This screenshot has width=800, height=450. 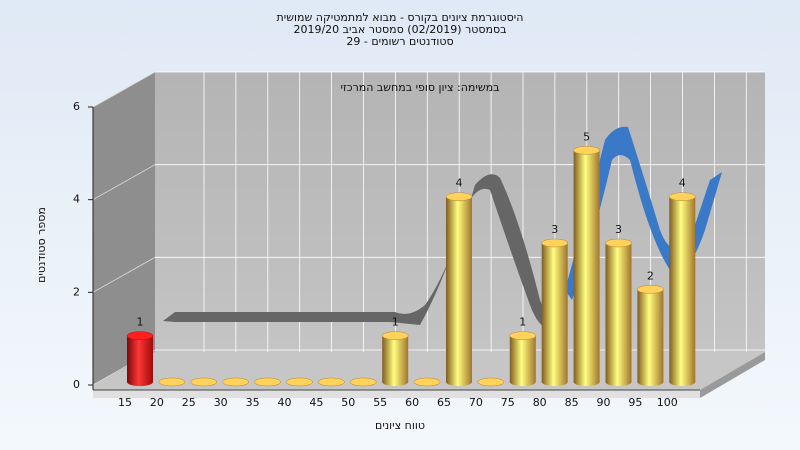 I want to click on x-tick-label: 35, so click(x=253, y=402).